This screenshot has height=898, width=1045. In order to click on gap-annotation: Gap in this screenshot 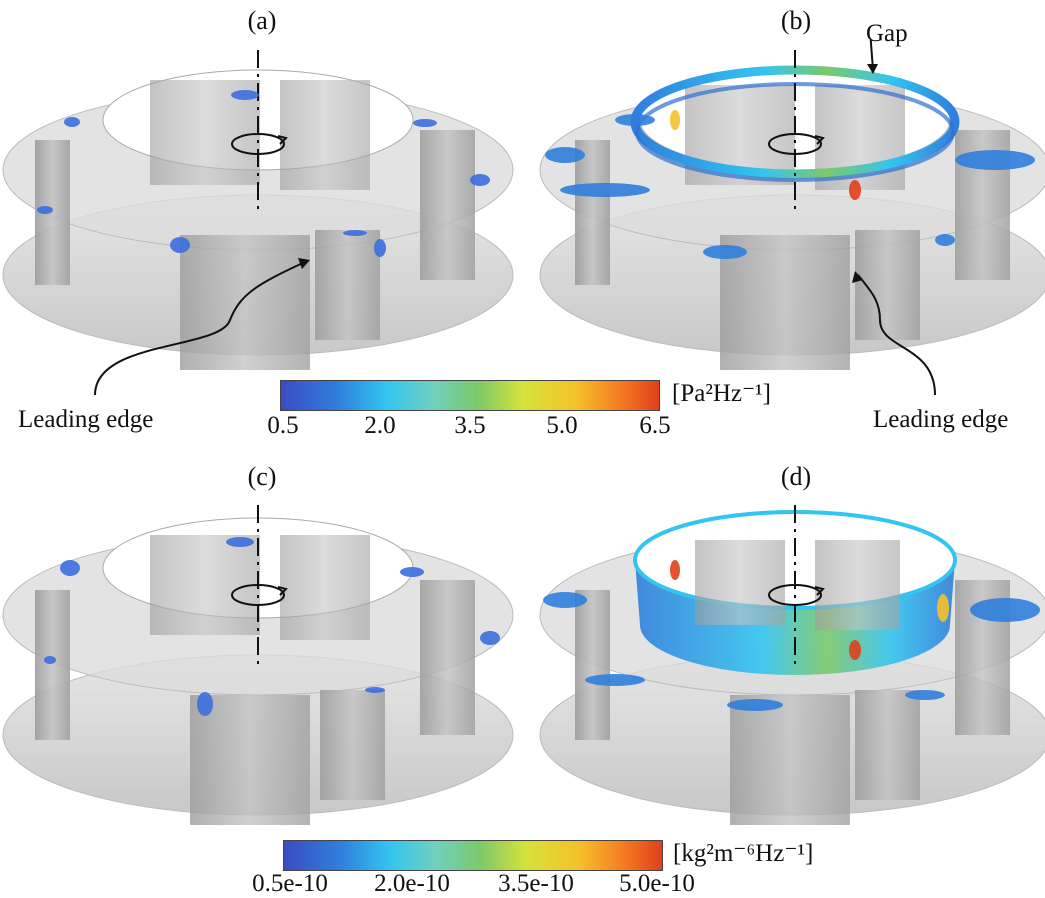, I will do `click(887, 33)`.